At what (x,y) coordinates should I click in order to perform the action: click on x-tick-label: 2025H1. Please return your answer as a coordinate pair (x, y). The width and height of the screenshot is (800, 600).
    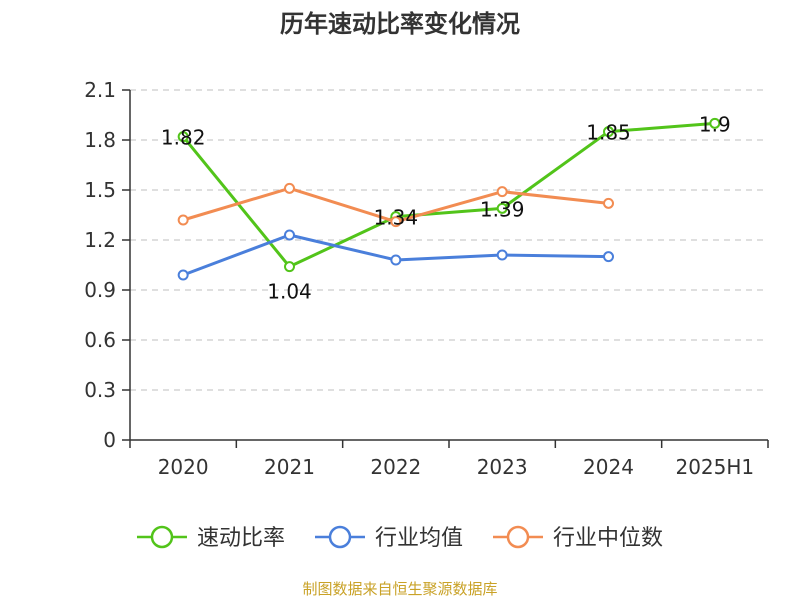
    Looking at the image, I should click on (714, 467).